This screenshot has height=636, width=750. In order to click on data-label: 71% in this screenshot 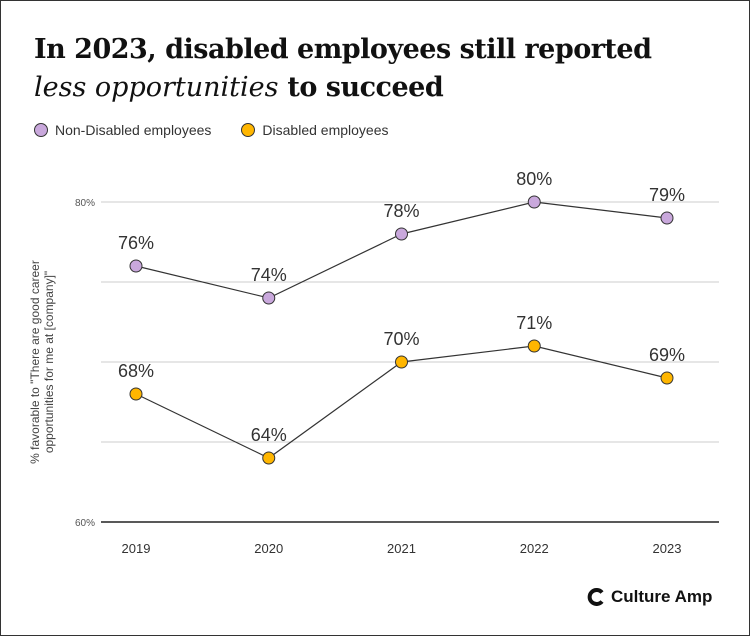, I will do `click(534, 323)`.